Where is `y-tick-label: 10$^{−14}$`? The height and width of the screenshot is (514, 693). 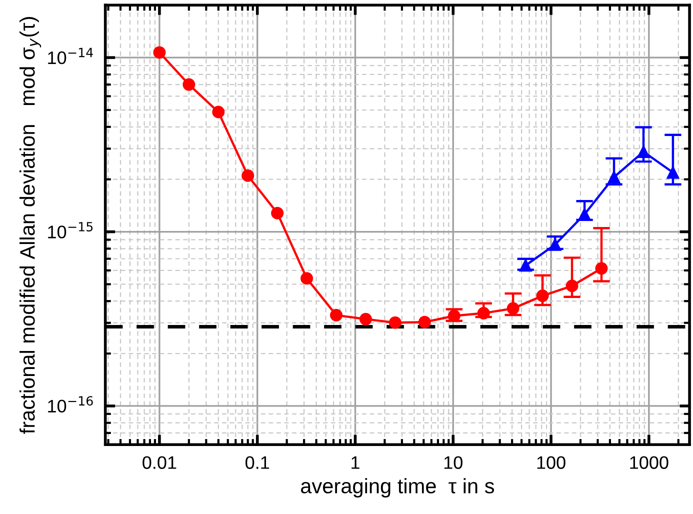
y-tick-label: 10$^{−14}$ is located at coordinates (70, 56).